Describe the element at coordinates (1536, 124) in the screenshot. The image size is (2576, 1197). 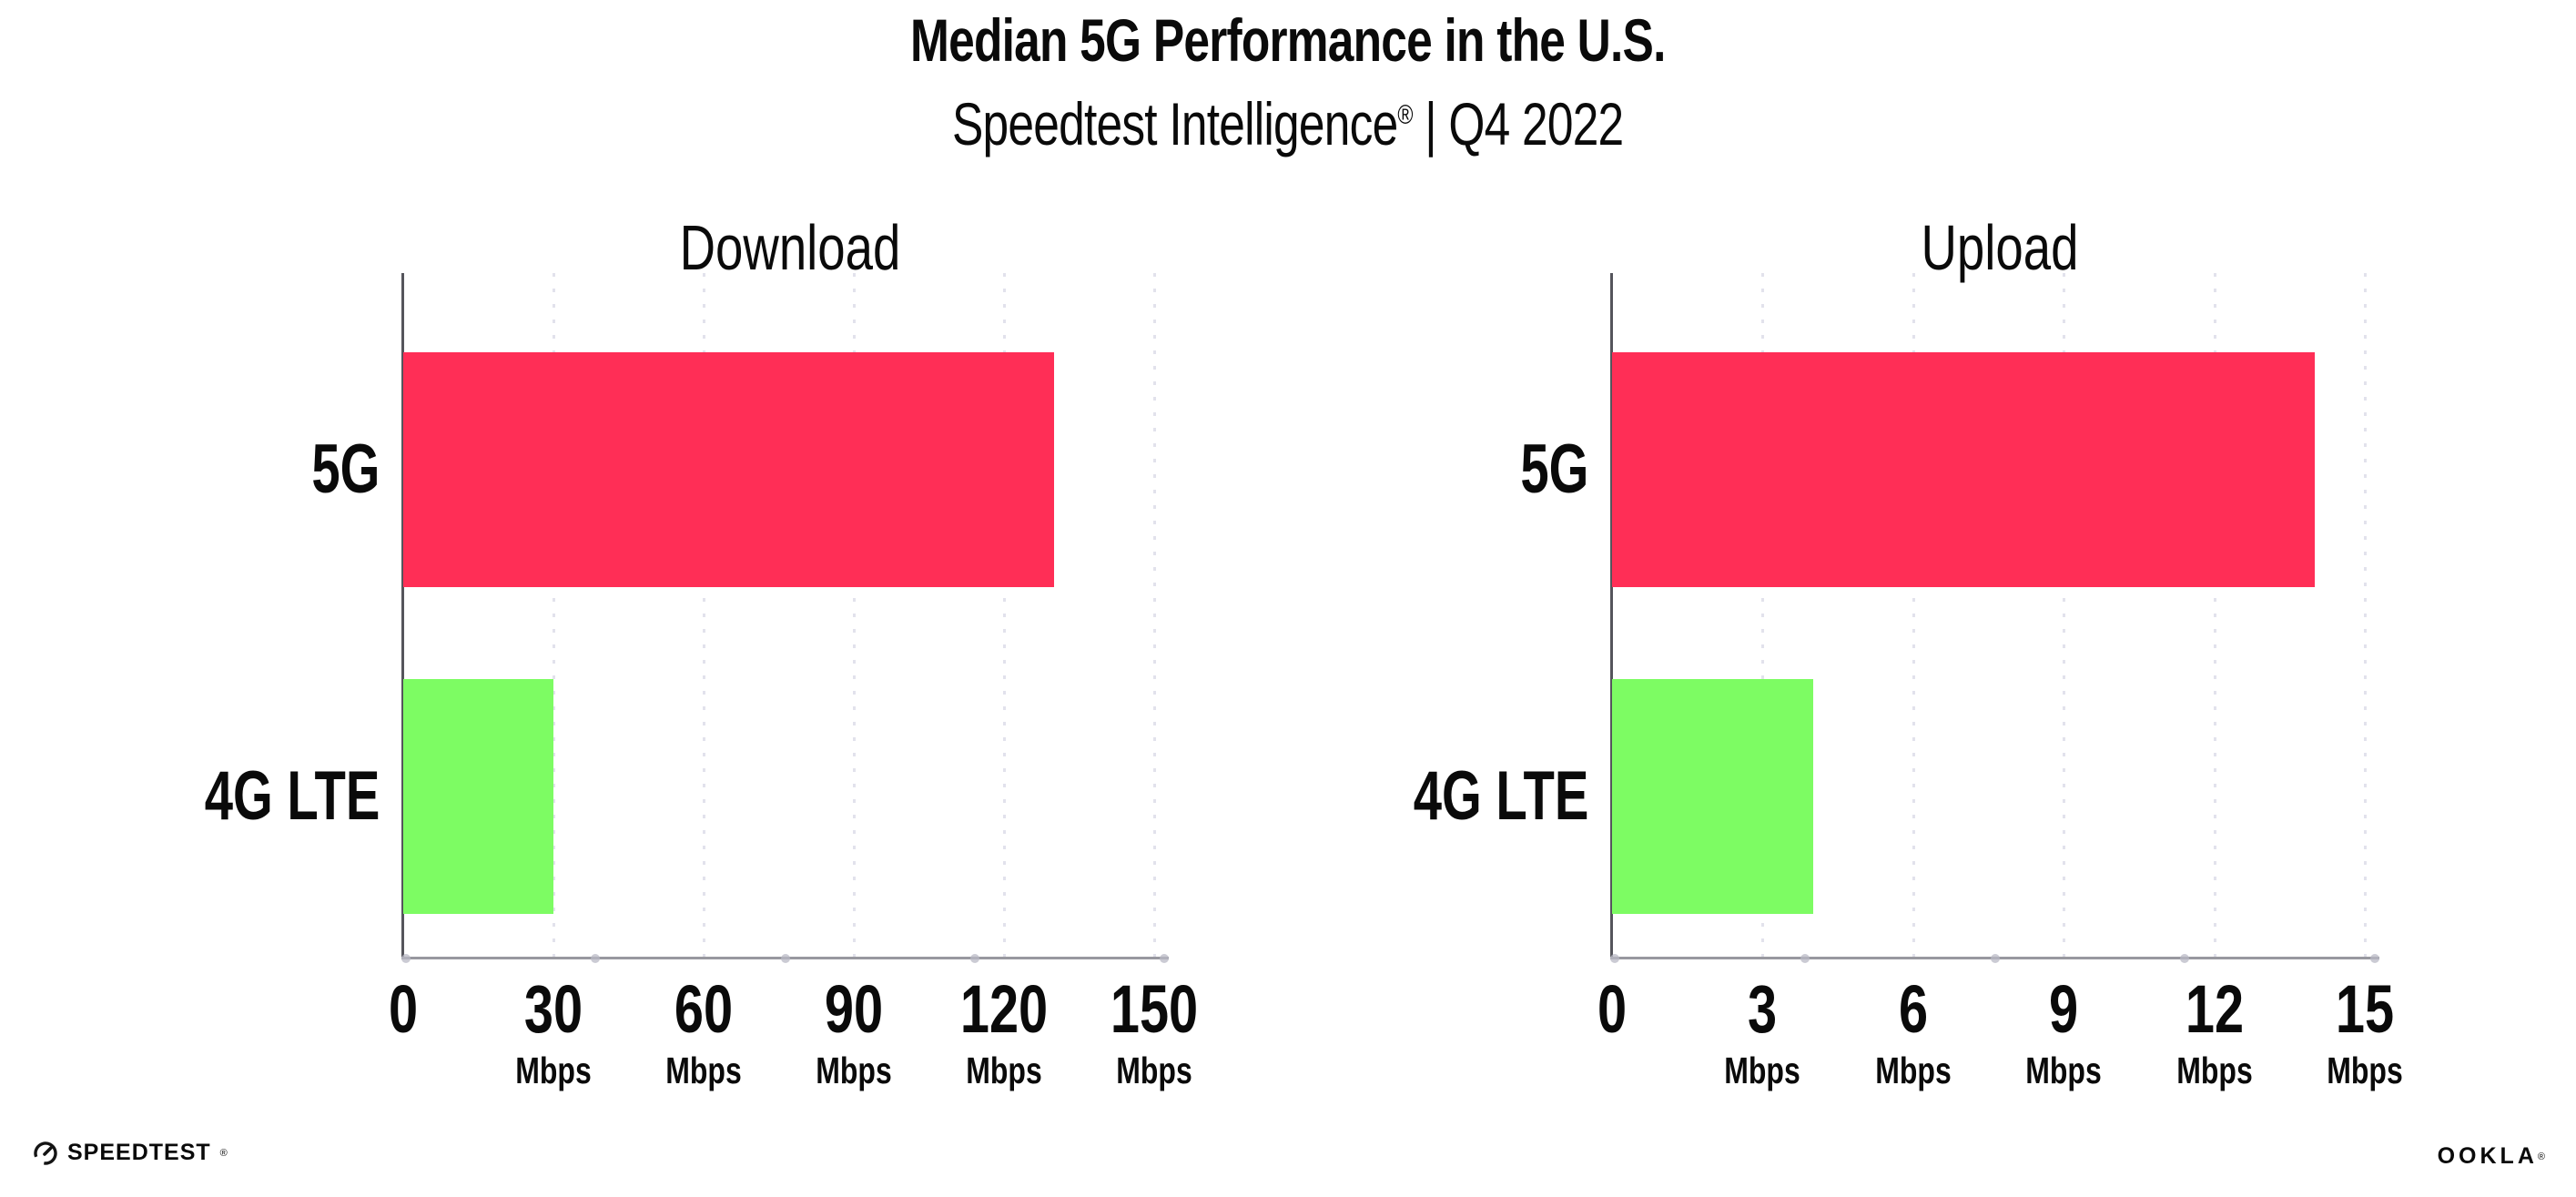
I see `subtitle-period: Q4 2022` at that location.